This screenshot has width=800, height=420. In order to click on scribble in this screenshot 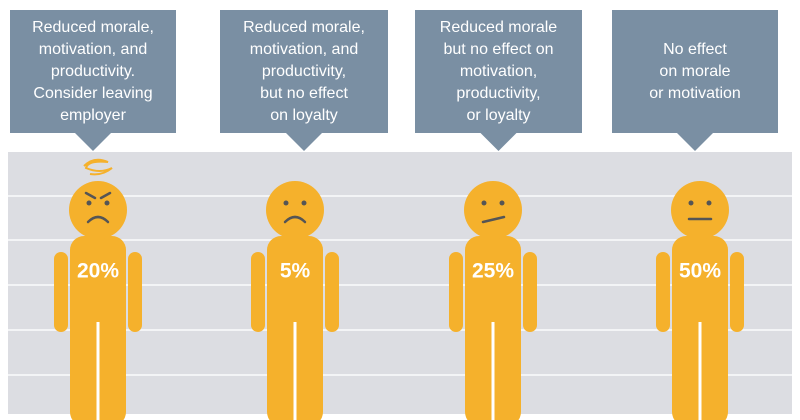, I will do `click(98, 167)`.